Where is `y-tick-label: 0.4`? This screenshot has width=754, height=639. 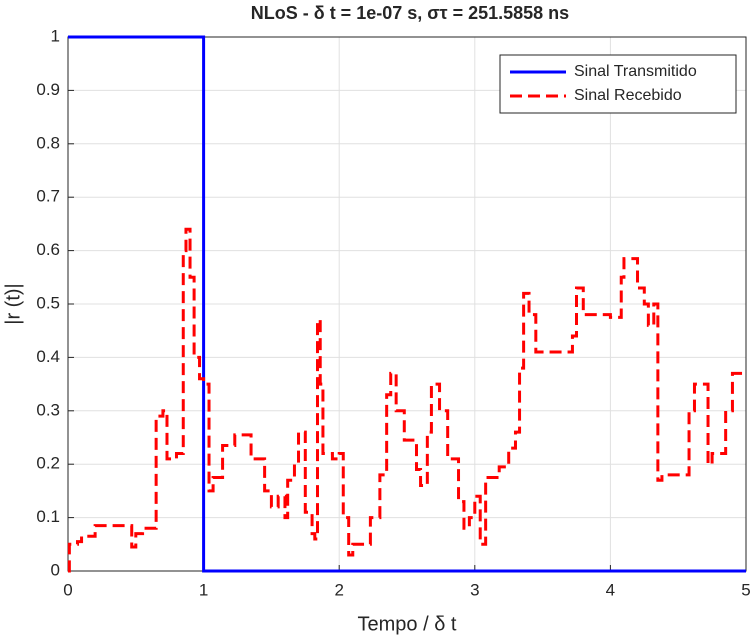
y-tick-label: 0.4 is located at coordinates (48, 356).